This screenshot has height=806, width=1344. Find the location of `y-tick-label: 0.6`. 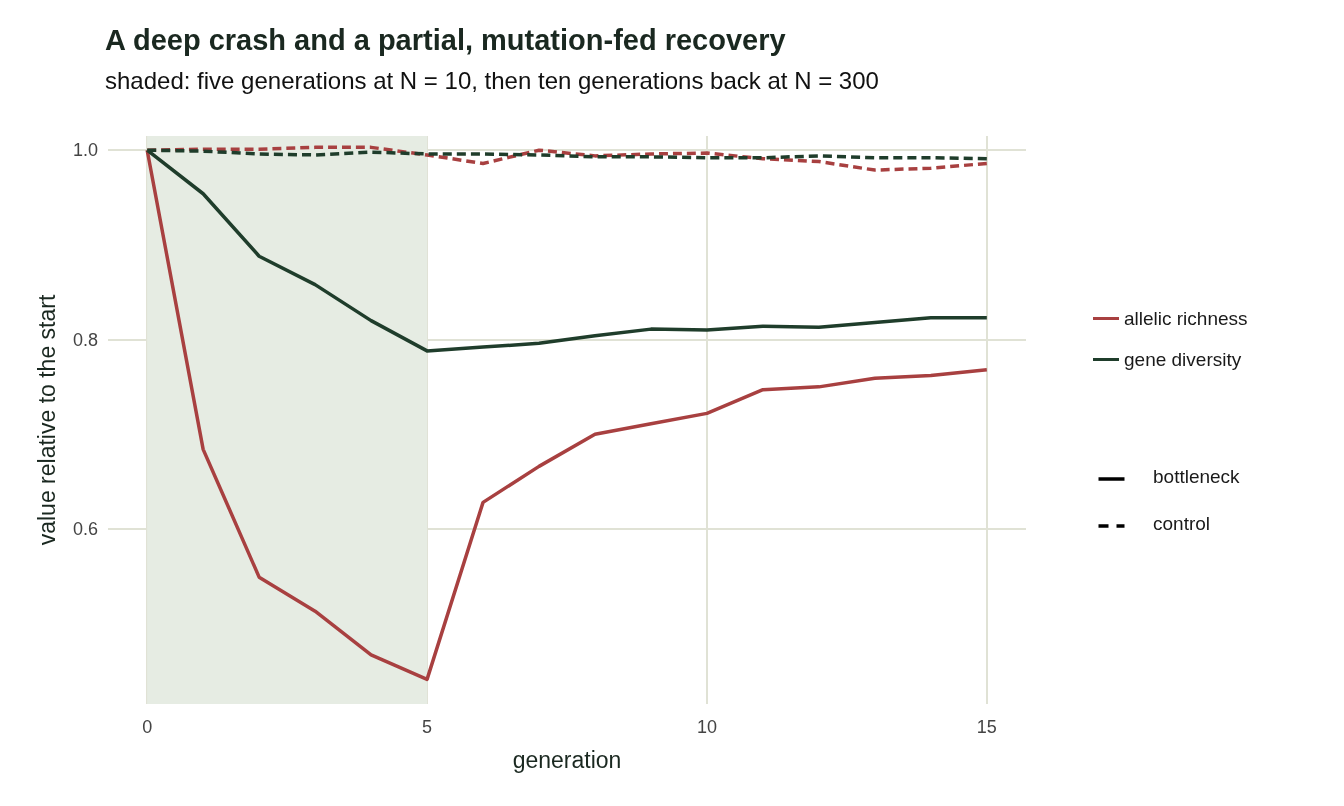

y-tick-label: 0.6 is located at coordinates (85, 528).